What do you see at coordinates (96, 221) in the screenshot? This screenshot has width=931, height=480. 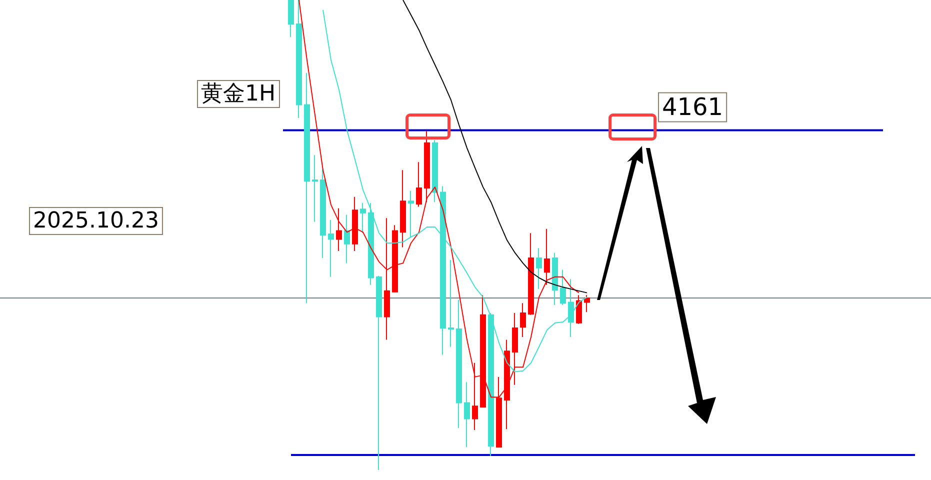 I see `text: 2025.10.23` at bounding box center [96, 221].